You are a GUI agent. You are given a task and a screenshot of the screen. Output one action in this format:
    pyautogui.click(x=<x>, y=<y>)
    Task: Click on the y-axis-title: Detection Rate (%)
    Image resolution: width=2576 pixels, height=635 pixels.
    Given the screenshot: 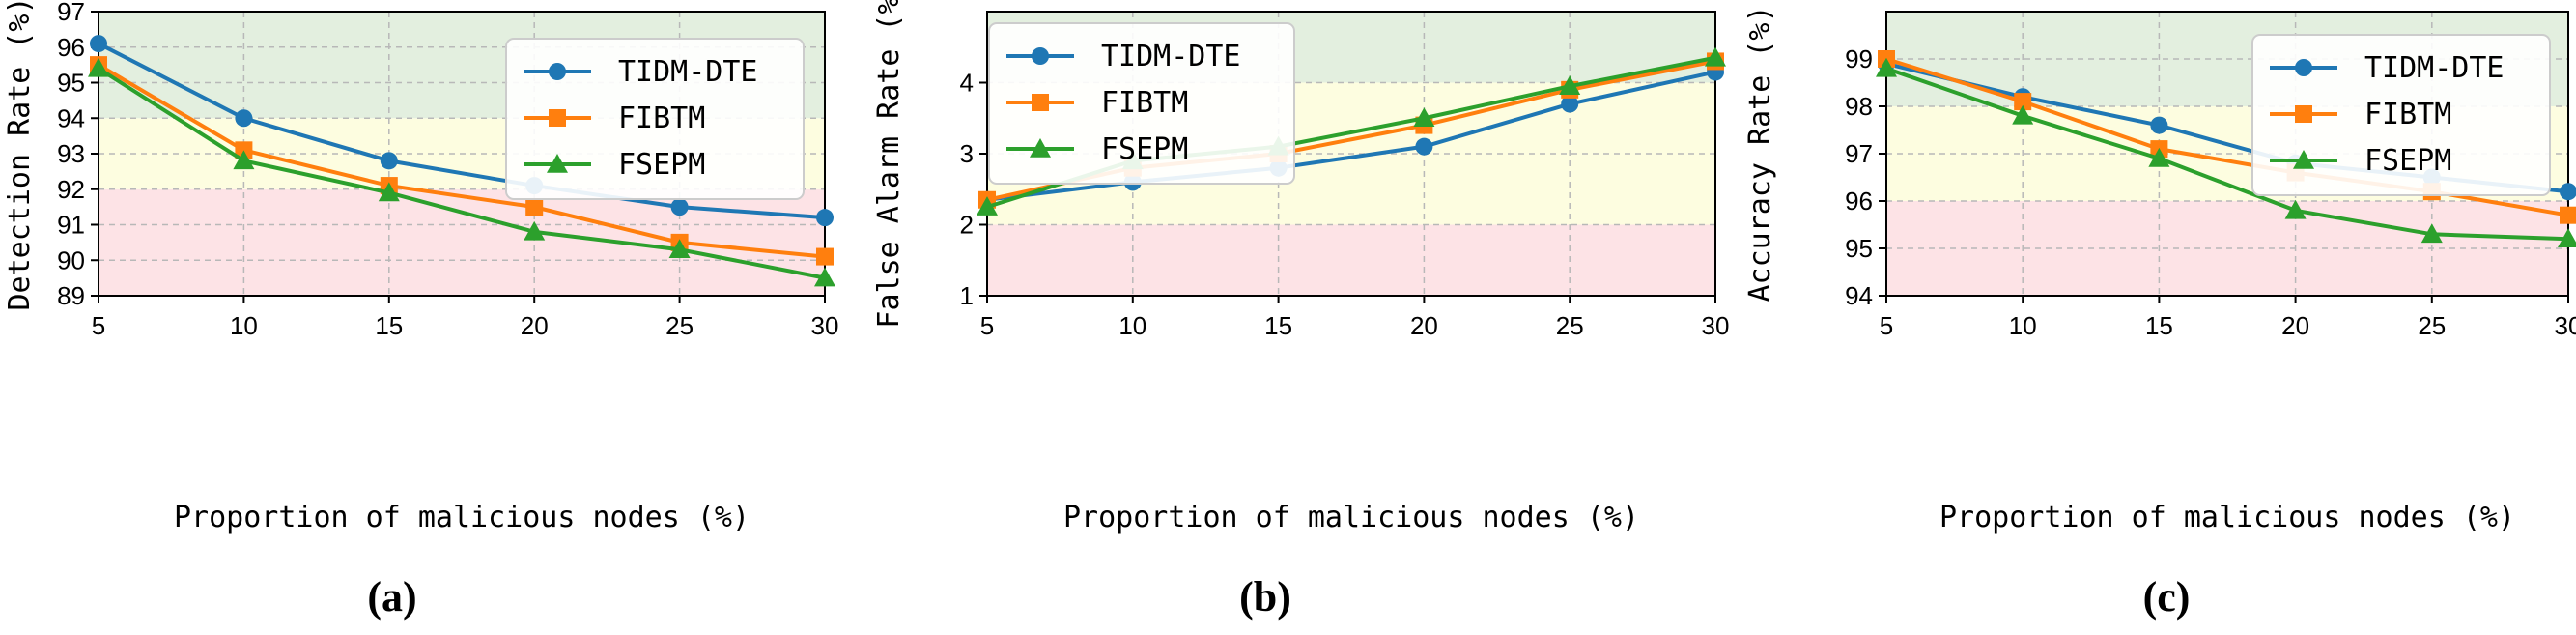 What is the action you would take?
    pyautogui.click(x=20, y=155)
    